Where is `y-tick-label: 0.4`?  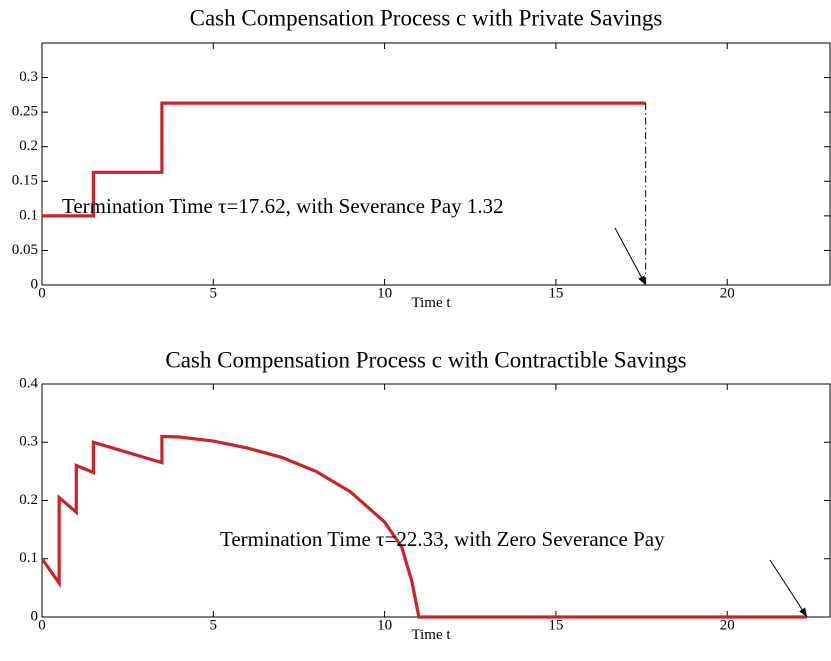
y-tick-label: 0.4 is located at coordinates (28, 383).